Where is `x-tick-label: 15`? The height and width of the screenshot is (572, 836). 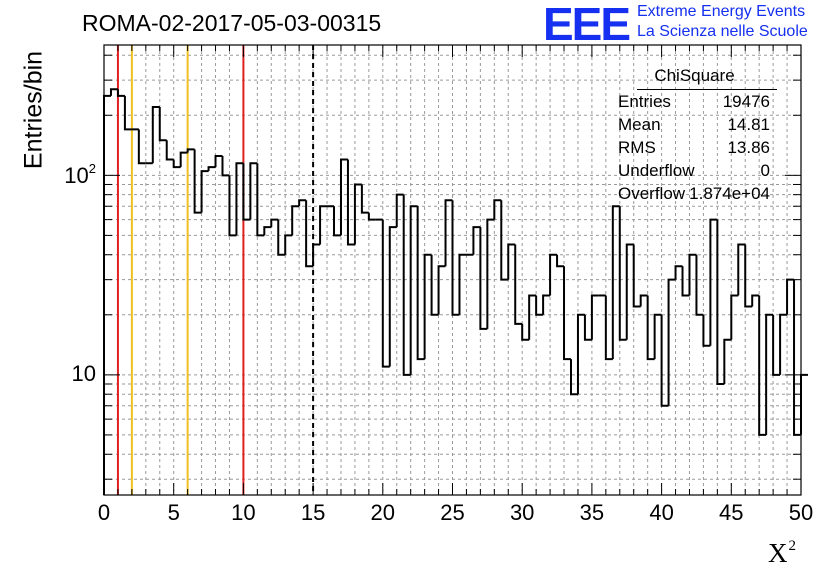 x-tick-label: 15 is located at coordinates (313, 512).